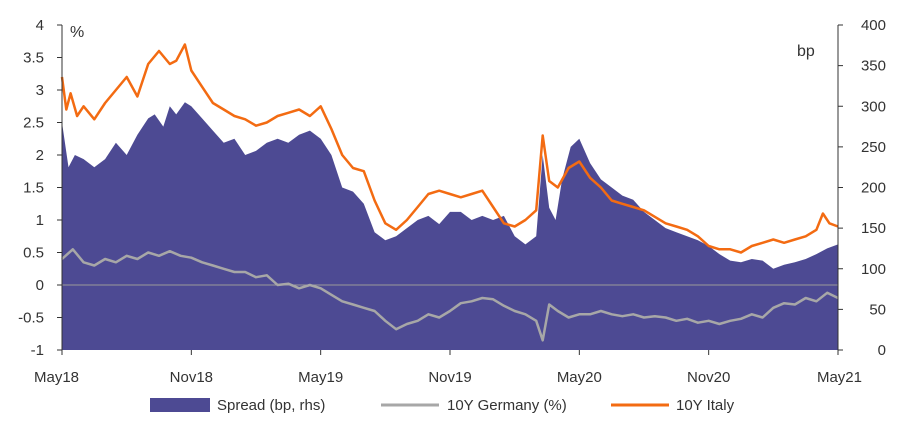 The height and width of the screenshot is (433, 904). Describe the element at coordinates (77, 32) in the screenshot. I see `left-unit-label: %` at that location.